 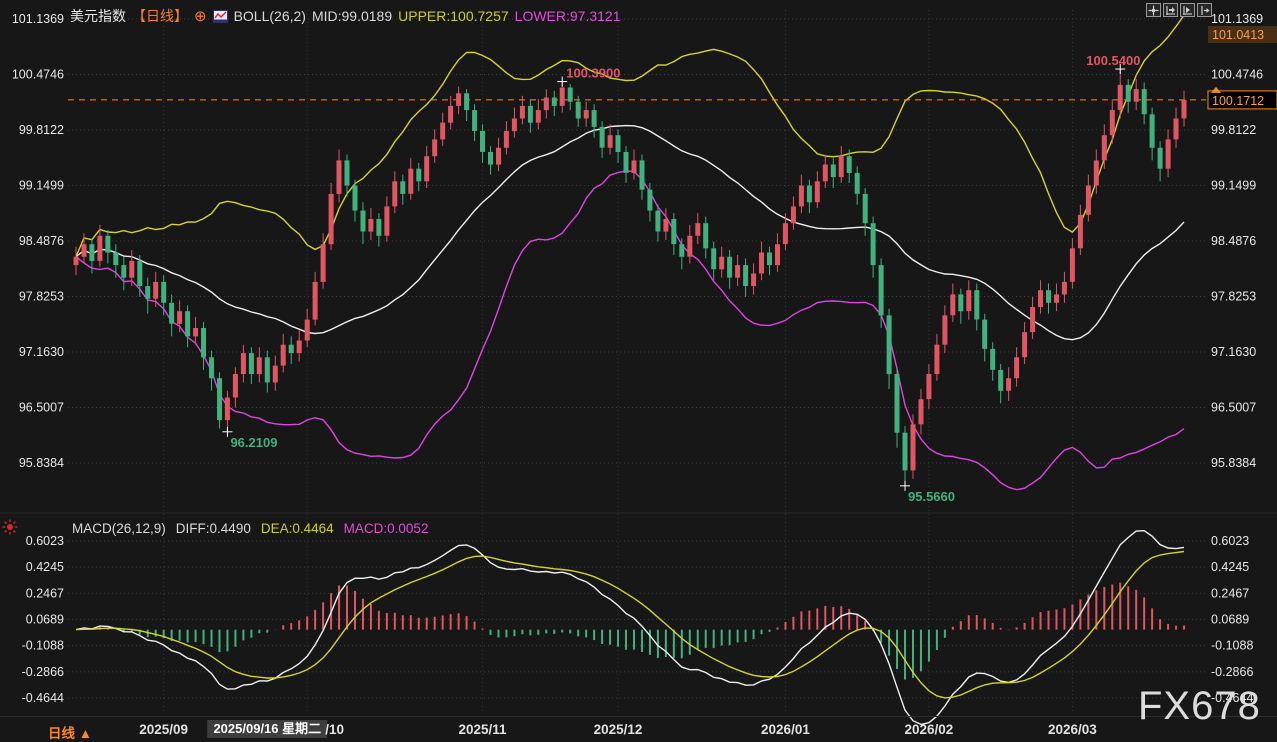 I want to click on macd-settings-icon, so click(x=10, y=529).